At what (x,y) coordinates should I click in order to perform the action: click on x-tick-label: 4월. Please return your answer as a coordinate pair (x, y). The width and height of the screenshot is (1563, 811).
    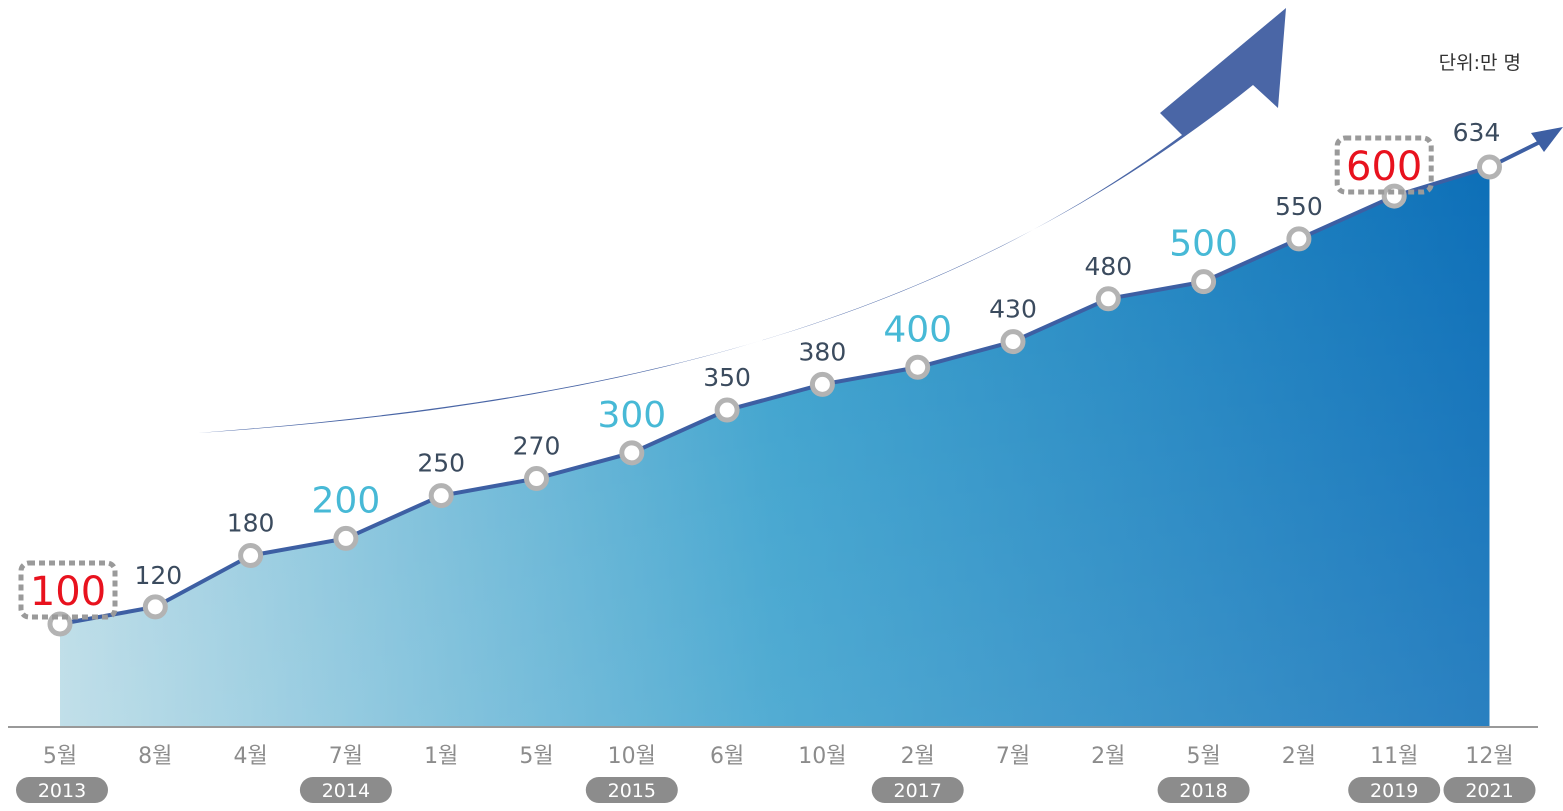
    Looking at the image, I should click on (250, 756).